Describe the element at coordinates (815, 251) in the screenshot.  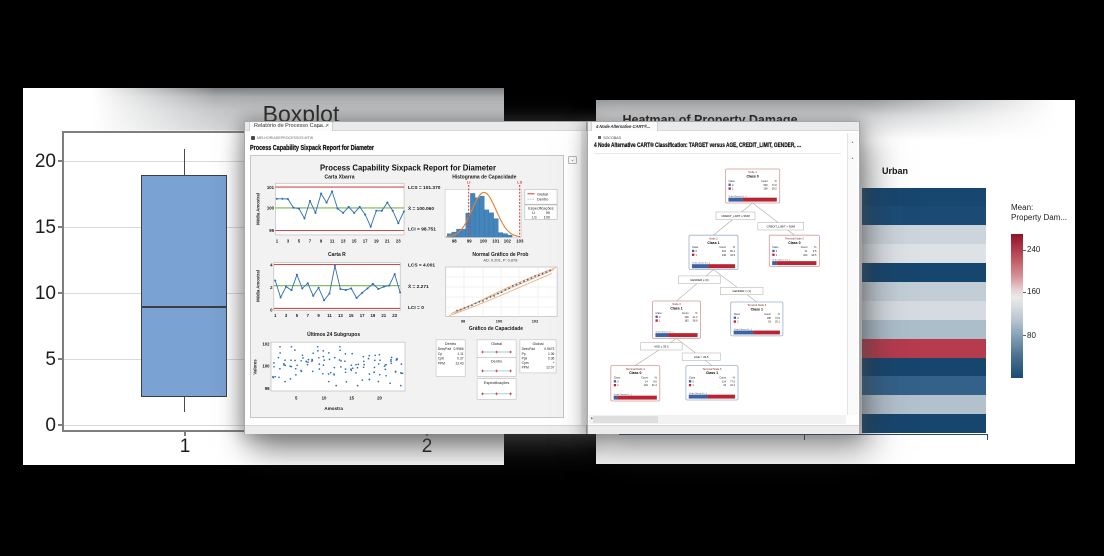
I see `svg-text: 9.5` at that location.